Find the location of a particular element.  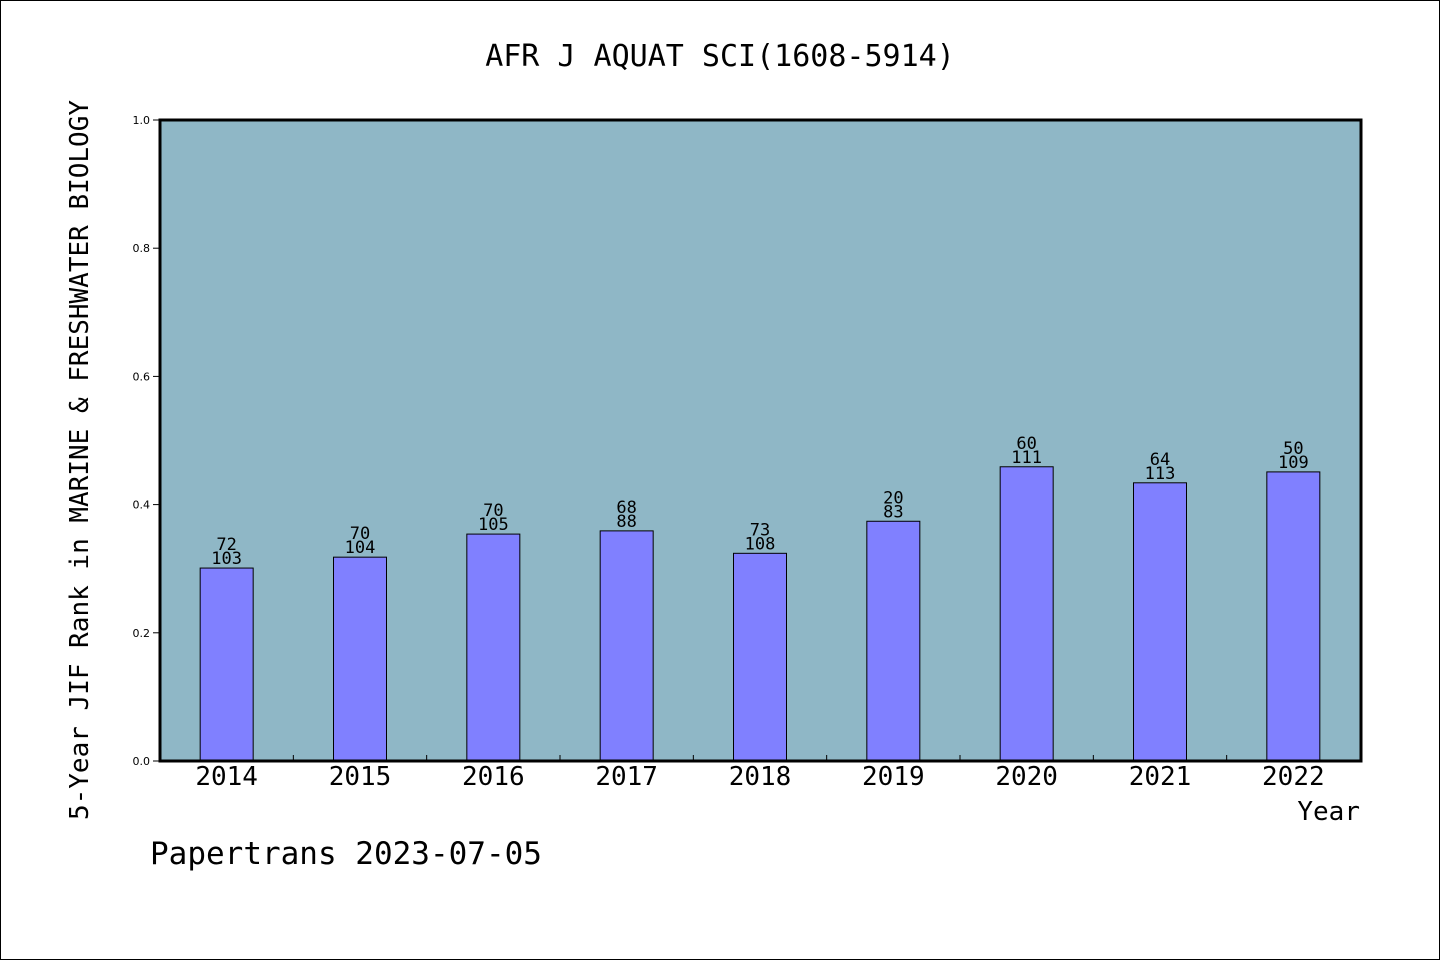

x-tick-label-2017: 2017 is located at coordinates (626, 777).